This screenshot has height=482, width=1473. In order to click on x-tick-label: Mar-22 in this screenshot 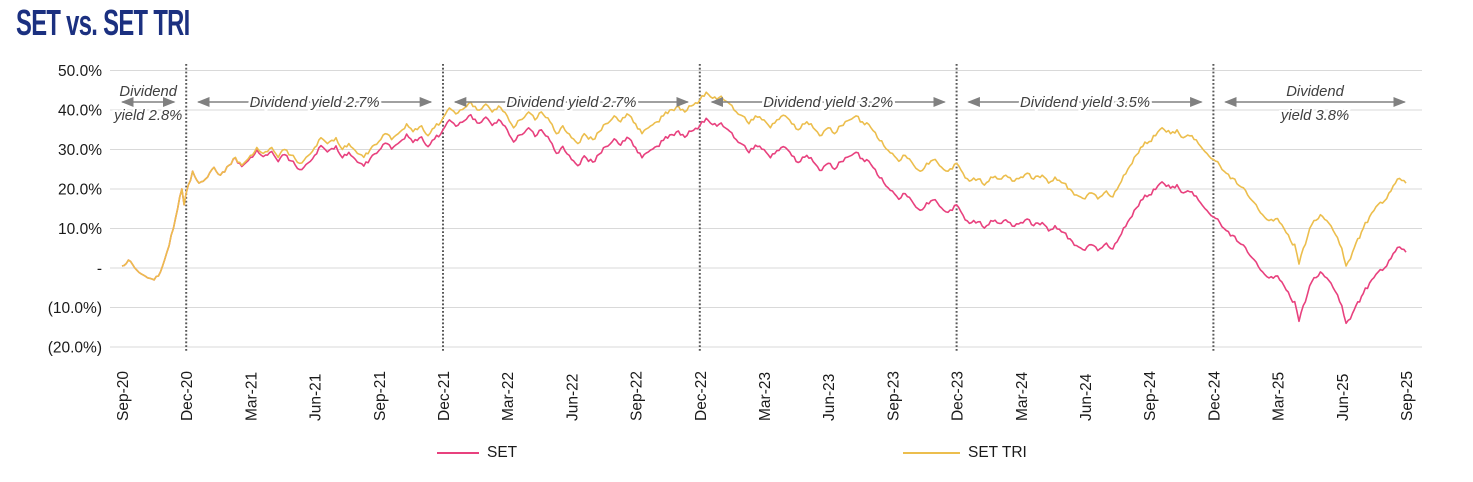, I will do `click(508, 396)`.